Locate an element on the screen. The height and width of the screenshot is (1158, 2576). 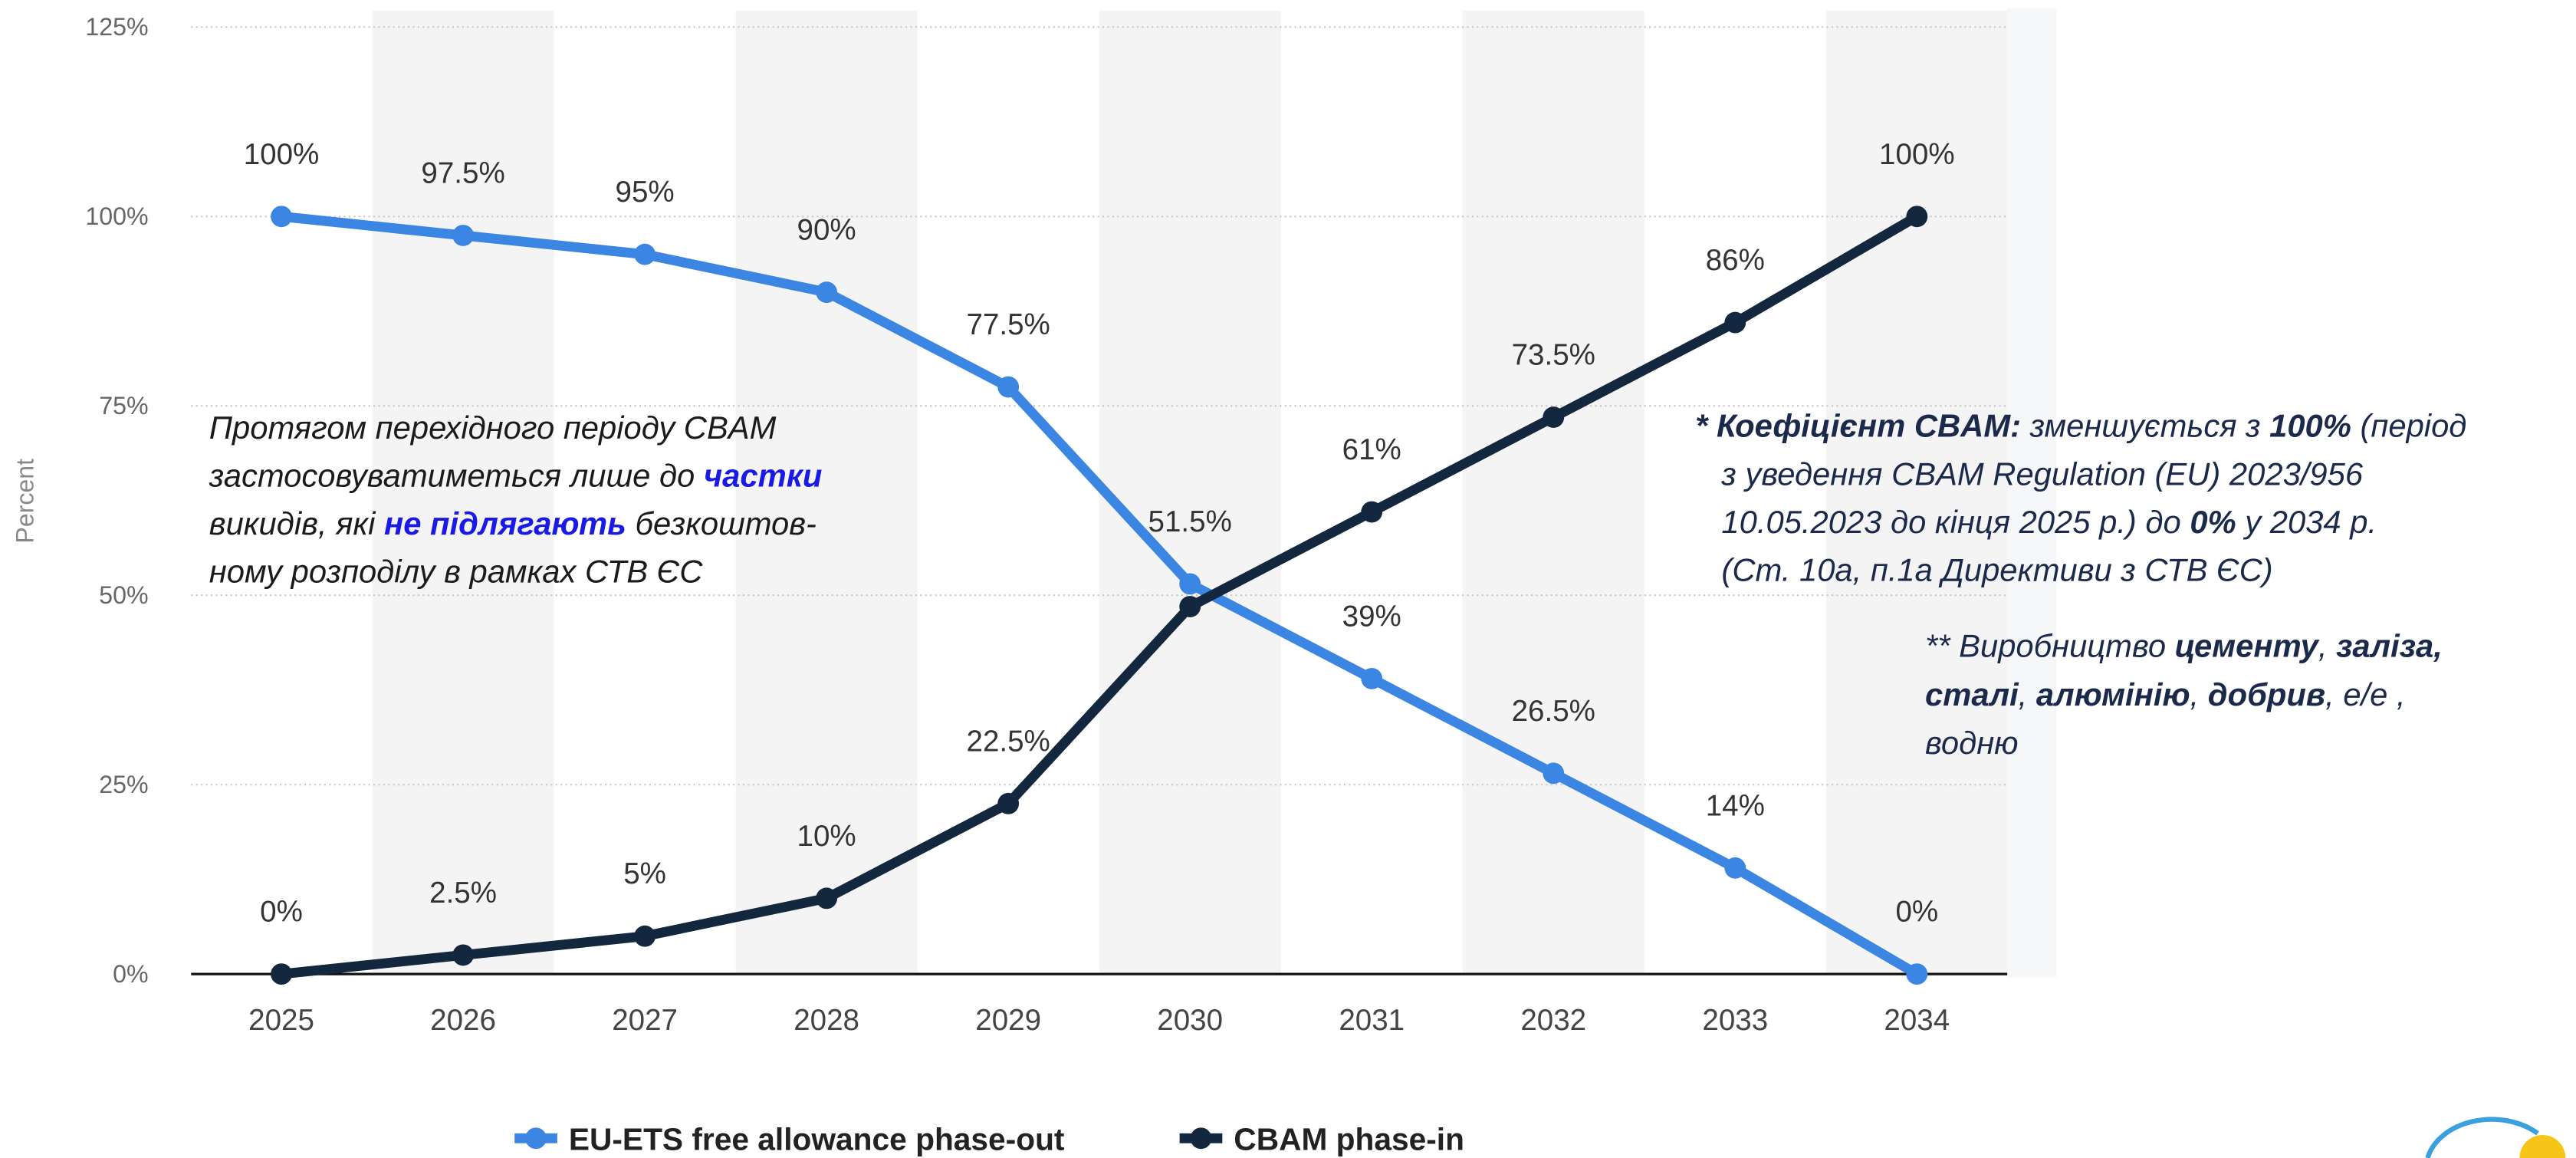
y-tick-label: 50% is located at coordinates (123, 595).